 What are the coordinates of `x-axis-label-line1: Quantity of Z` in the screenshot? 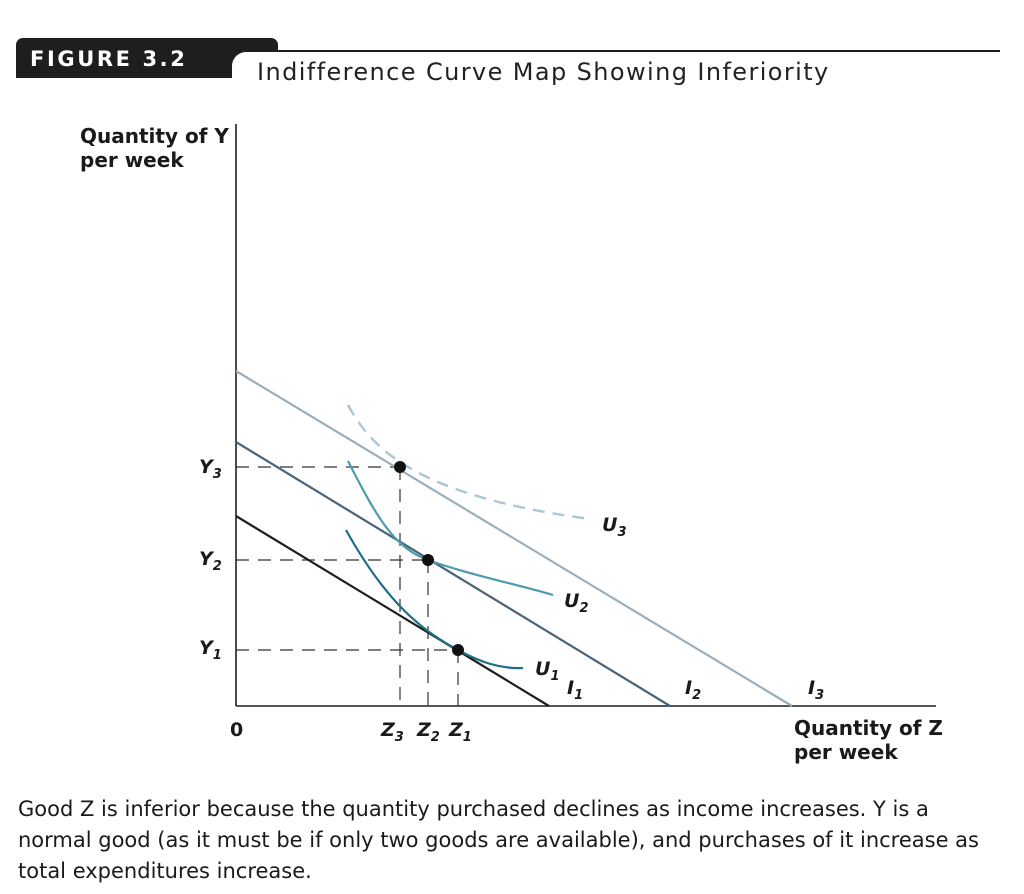 It's located at (868, 728).